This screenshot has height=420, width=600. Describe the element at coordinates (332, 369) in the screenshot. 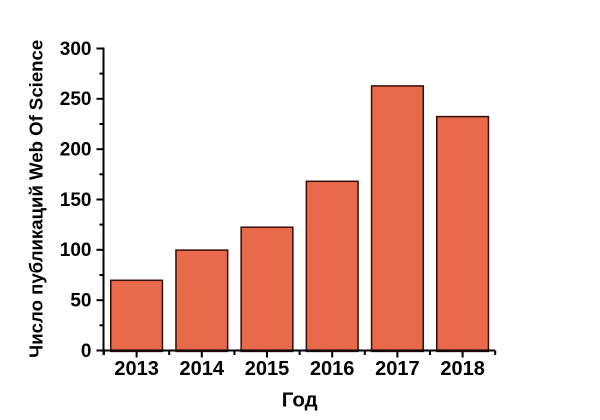

I see `svg-text: 2016` at that location.